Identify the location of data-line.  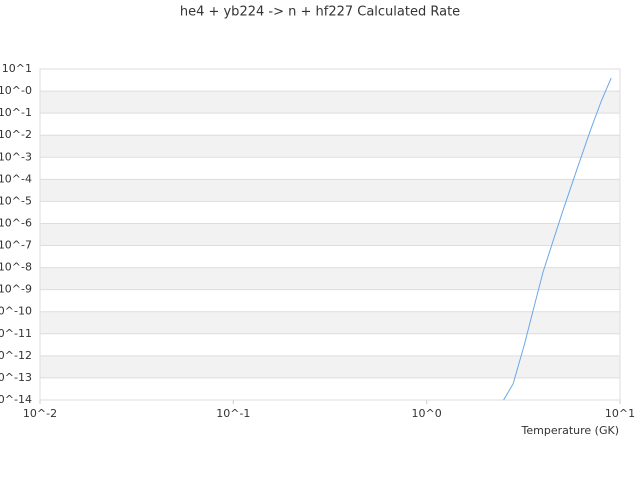
(557, 239).